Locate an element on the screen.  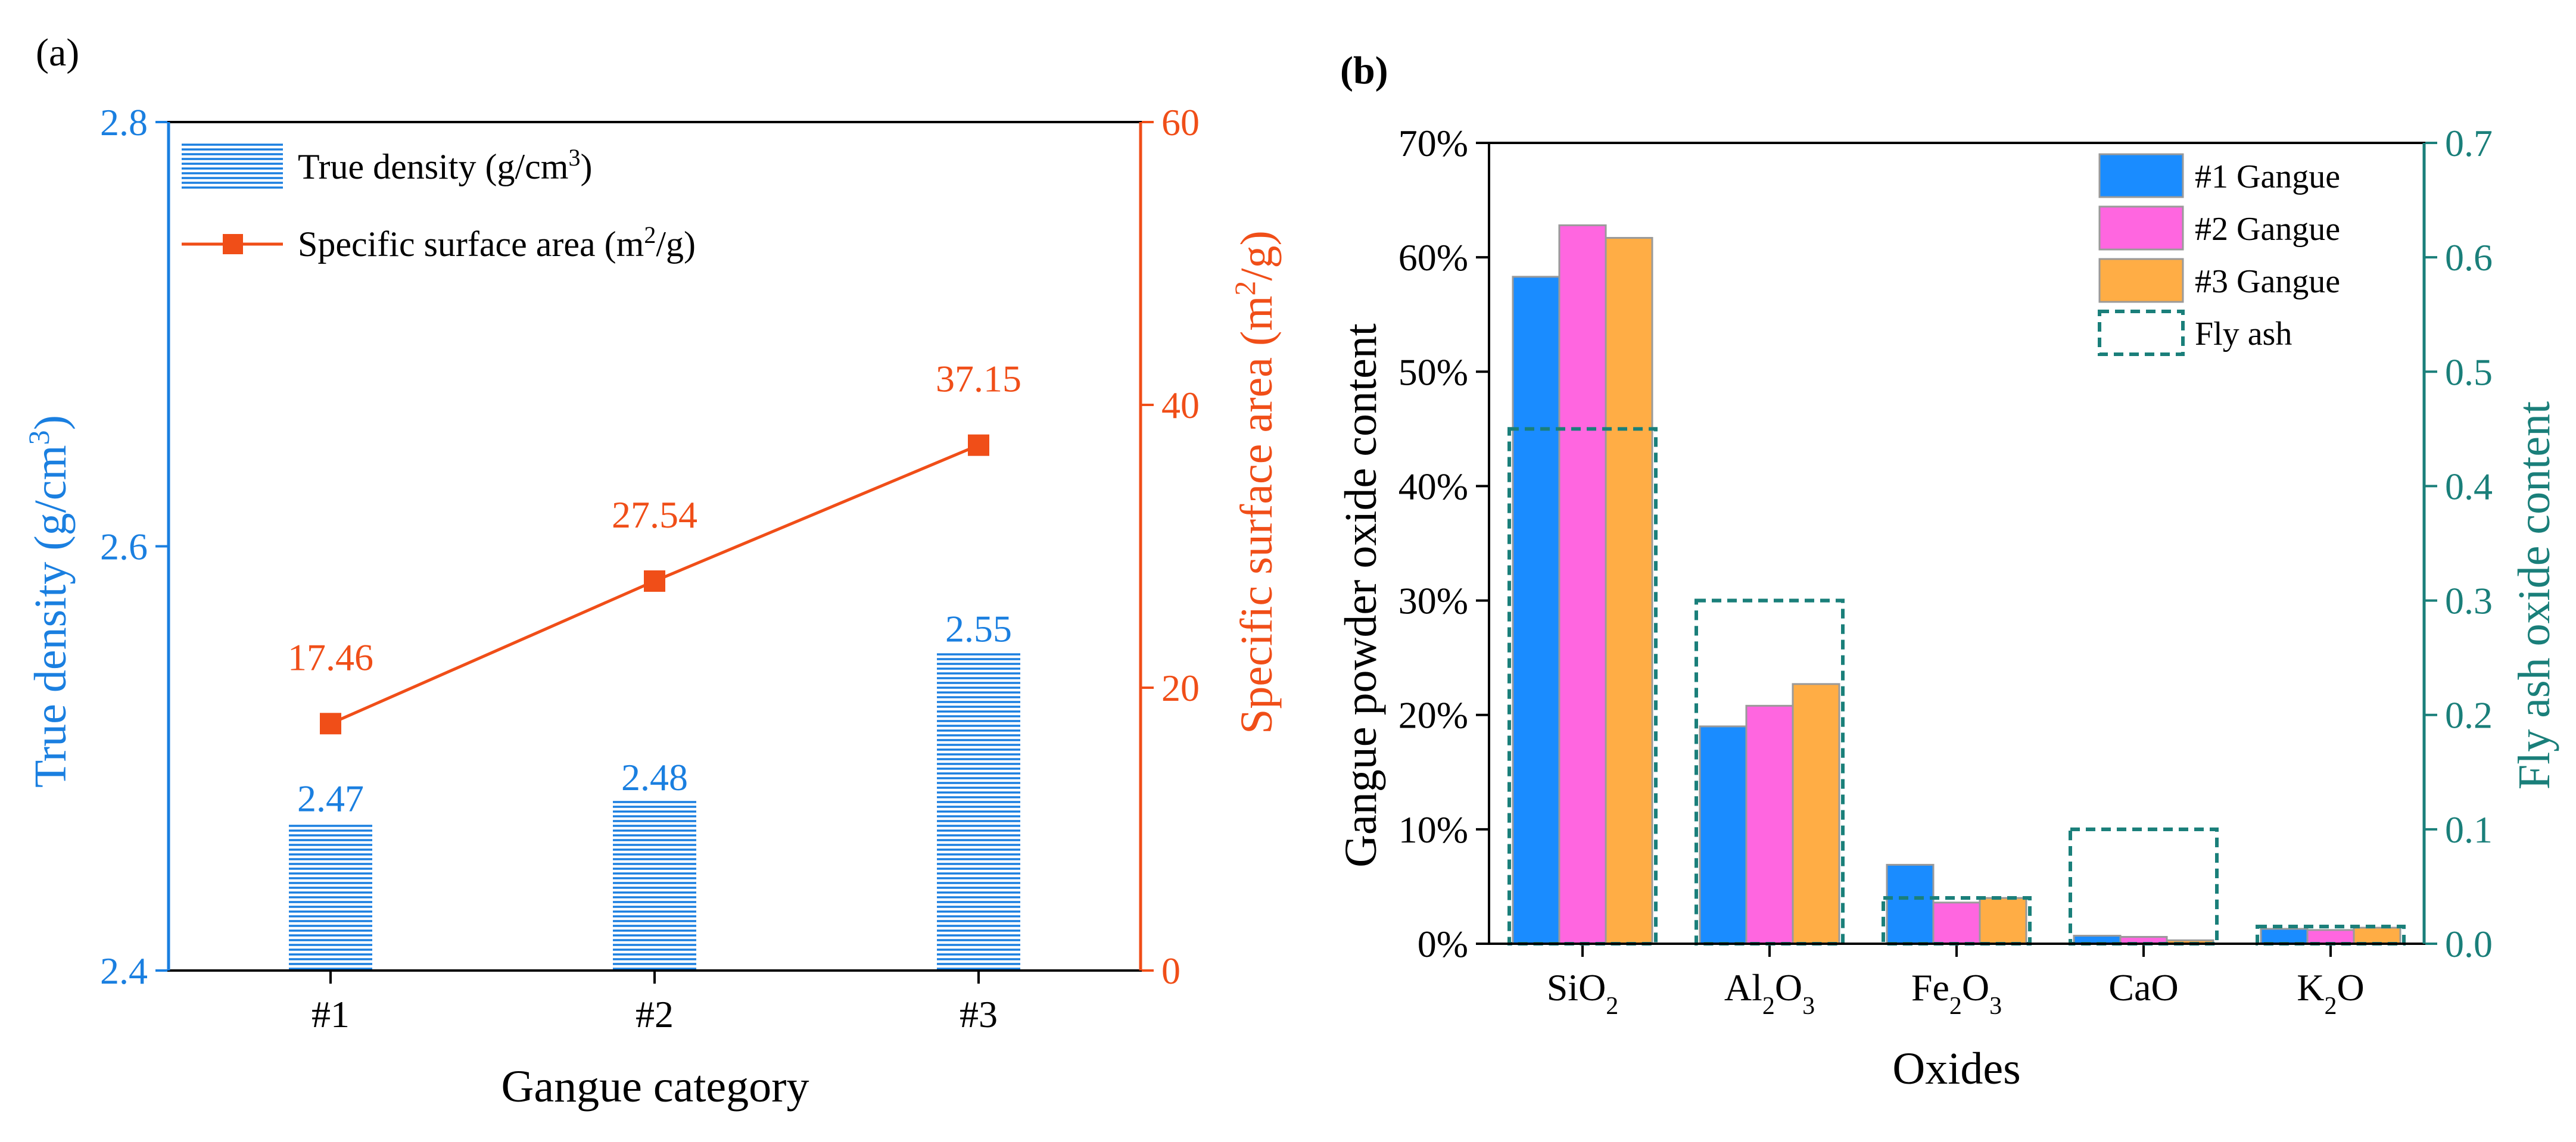
y-left-axis-label-b: Gangue powder oxide content is located at coordinates (1361, 595).